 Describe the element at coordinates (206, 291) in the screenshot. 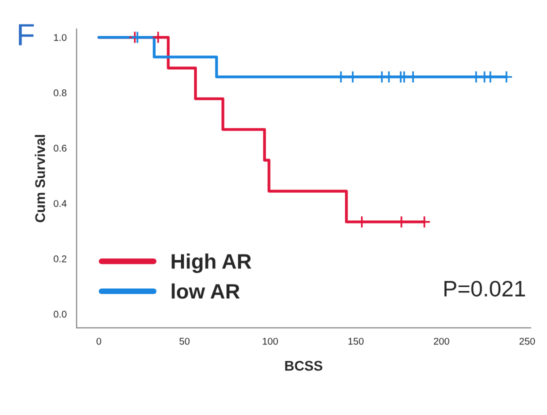

I see `legend-label: low AR` at that location.